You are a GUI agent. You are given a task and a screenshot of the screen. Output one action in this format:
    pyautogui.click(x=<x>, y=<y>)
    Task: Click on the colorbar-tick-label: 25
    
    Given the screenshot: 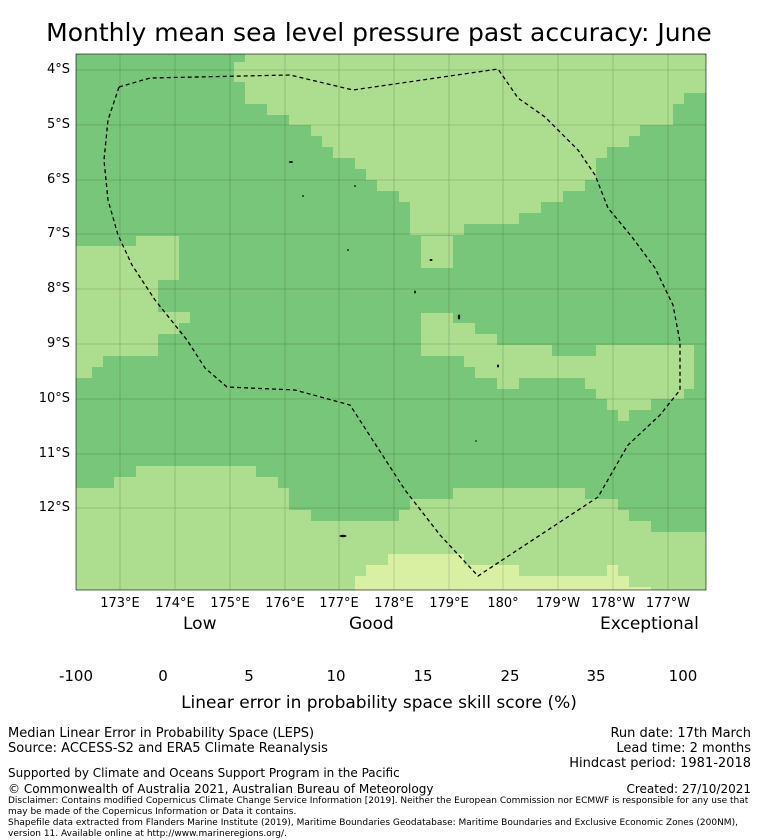 What is the action you would take?
    pyautogui.click(x=510, y=676)
    